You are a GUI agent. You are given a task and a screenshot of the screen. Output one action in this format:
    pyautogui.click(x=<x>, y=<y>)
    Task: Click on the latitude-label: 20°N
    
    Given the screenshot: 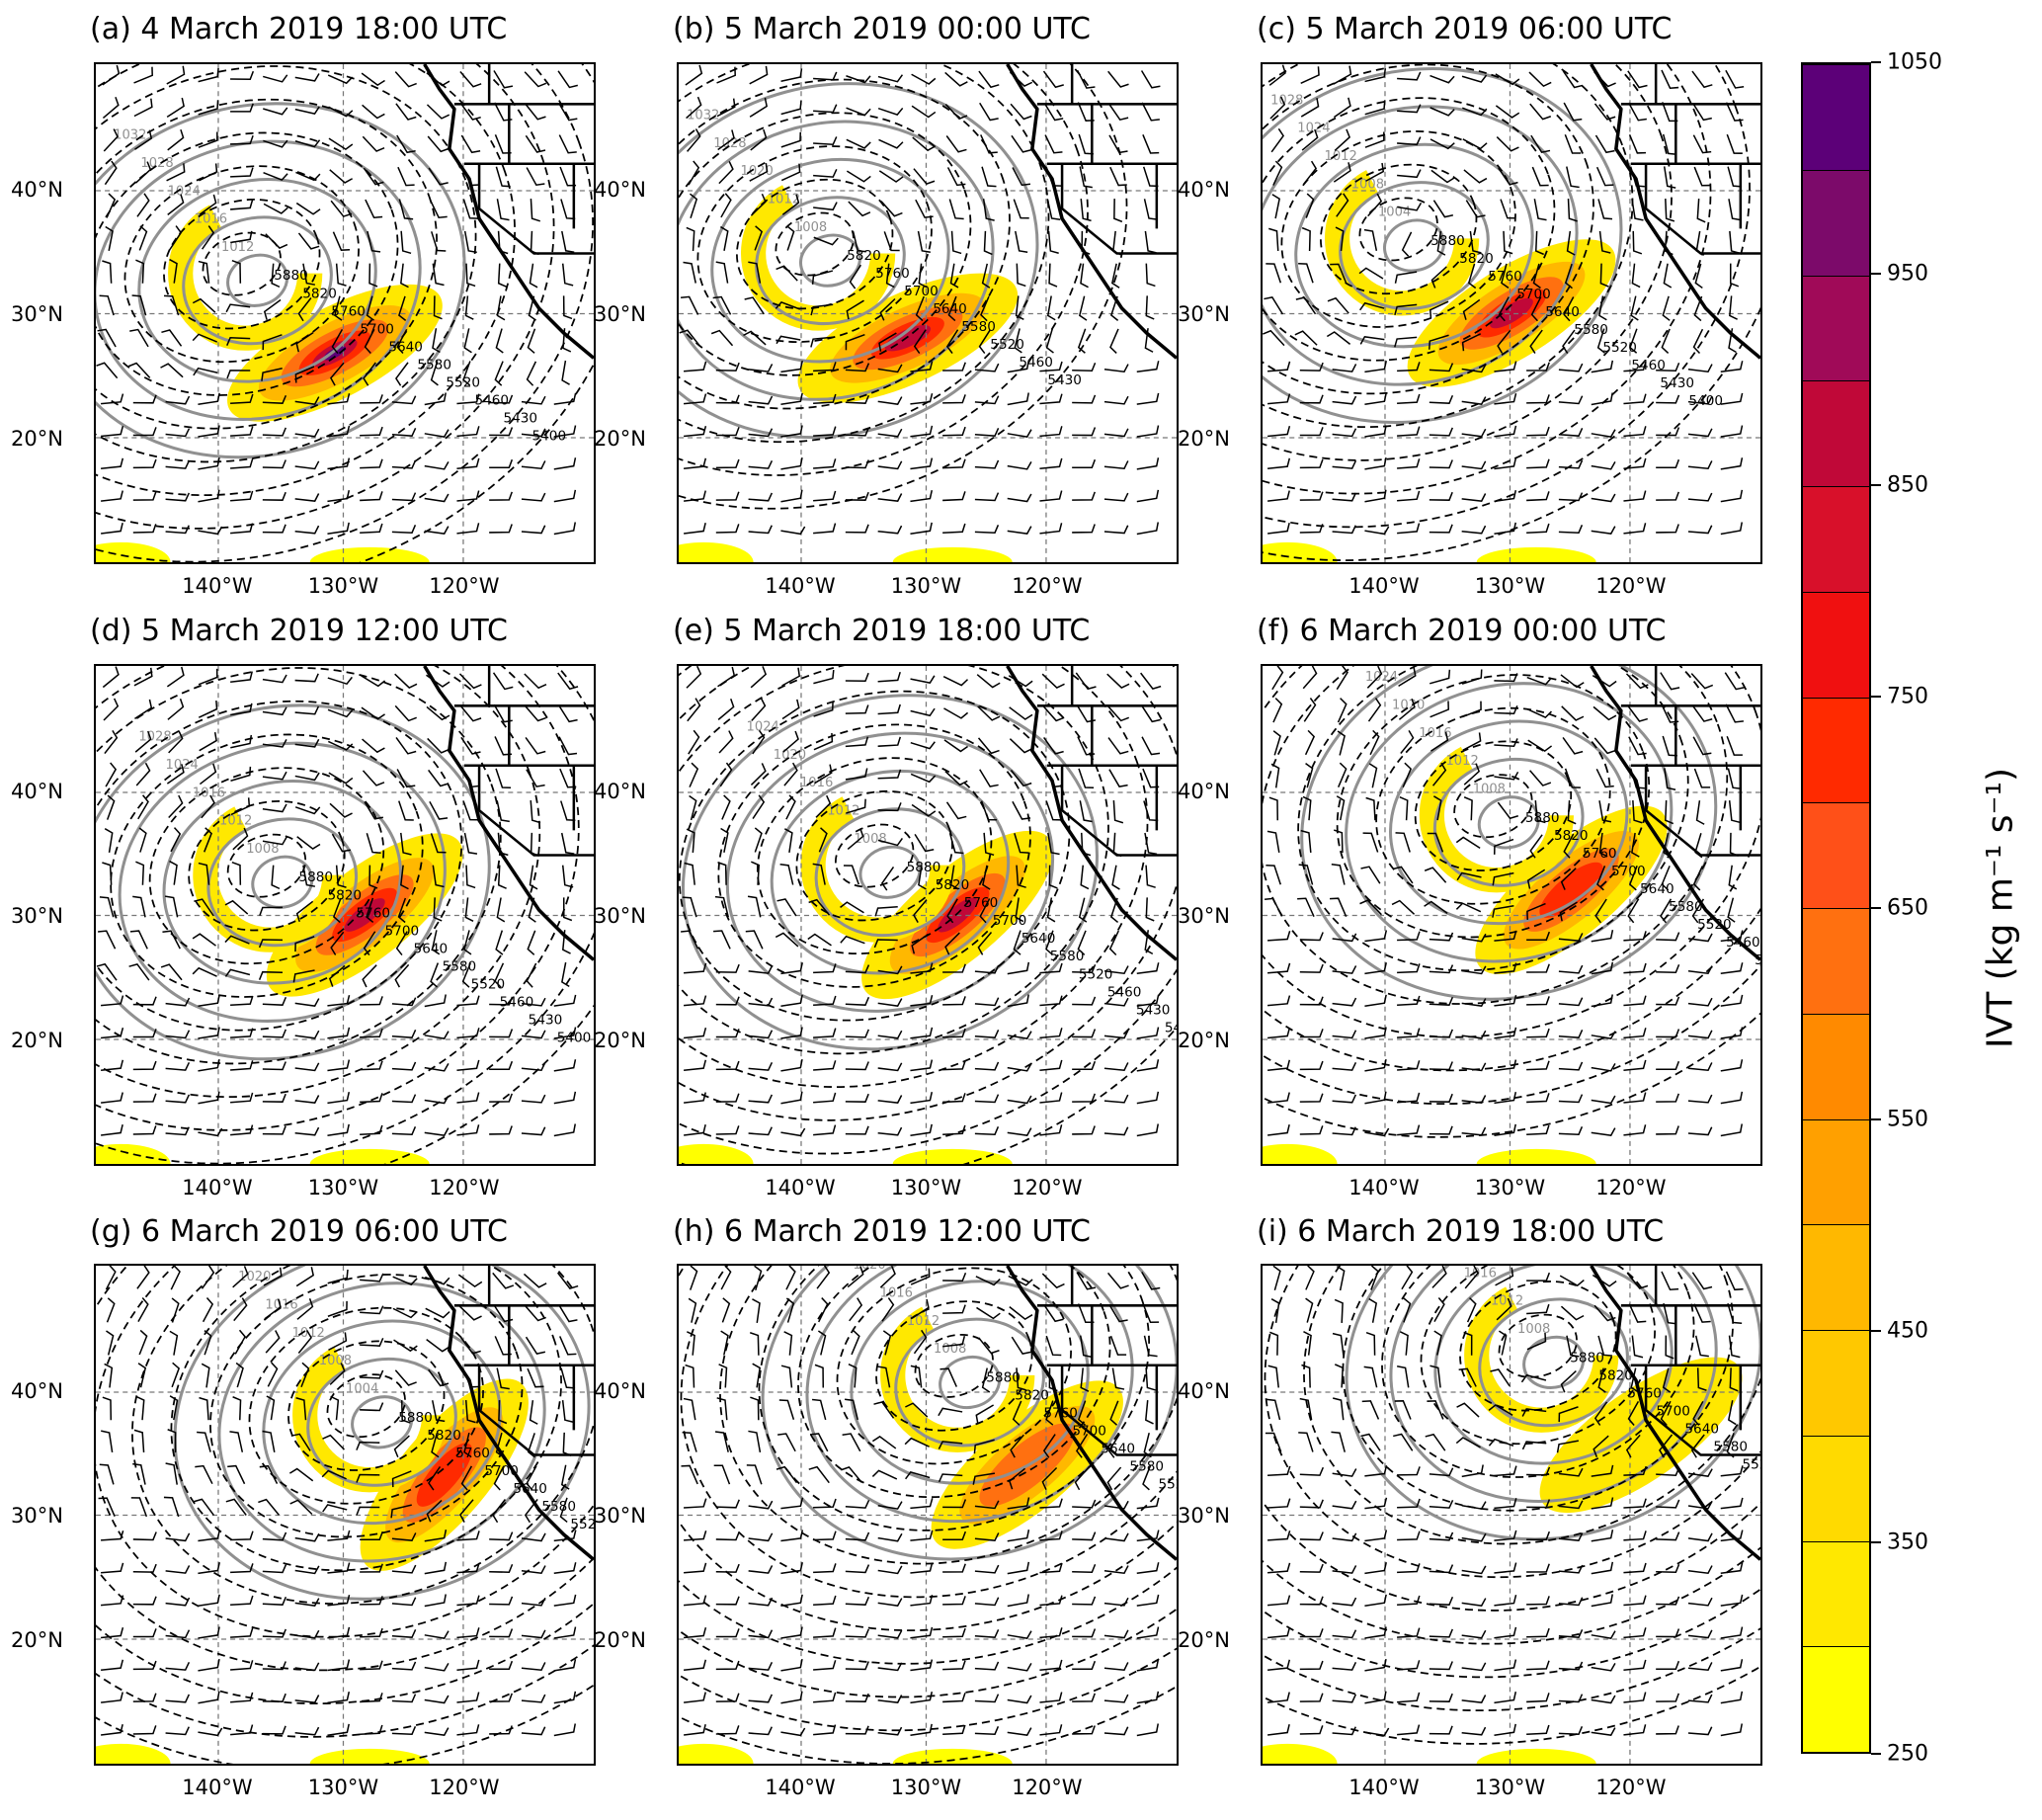 What is the action you would take?
    pyautogui.click(x=620, y=1640)
    